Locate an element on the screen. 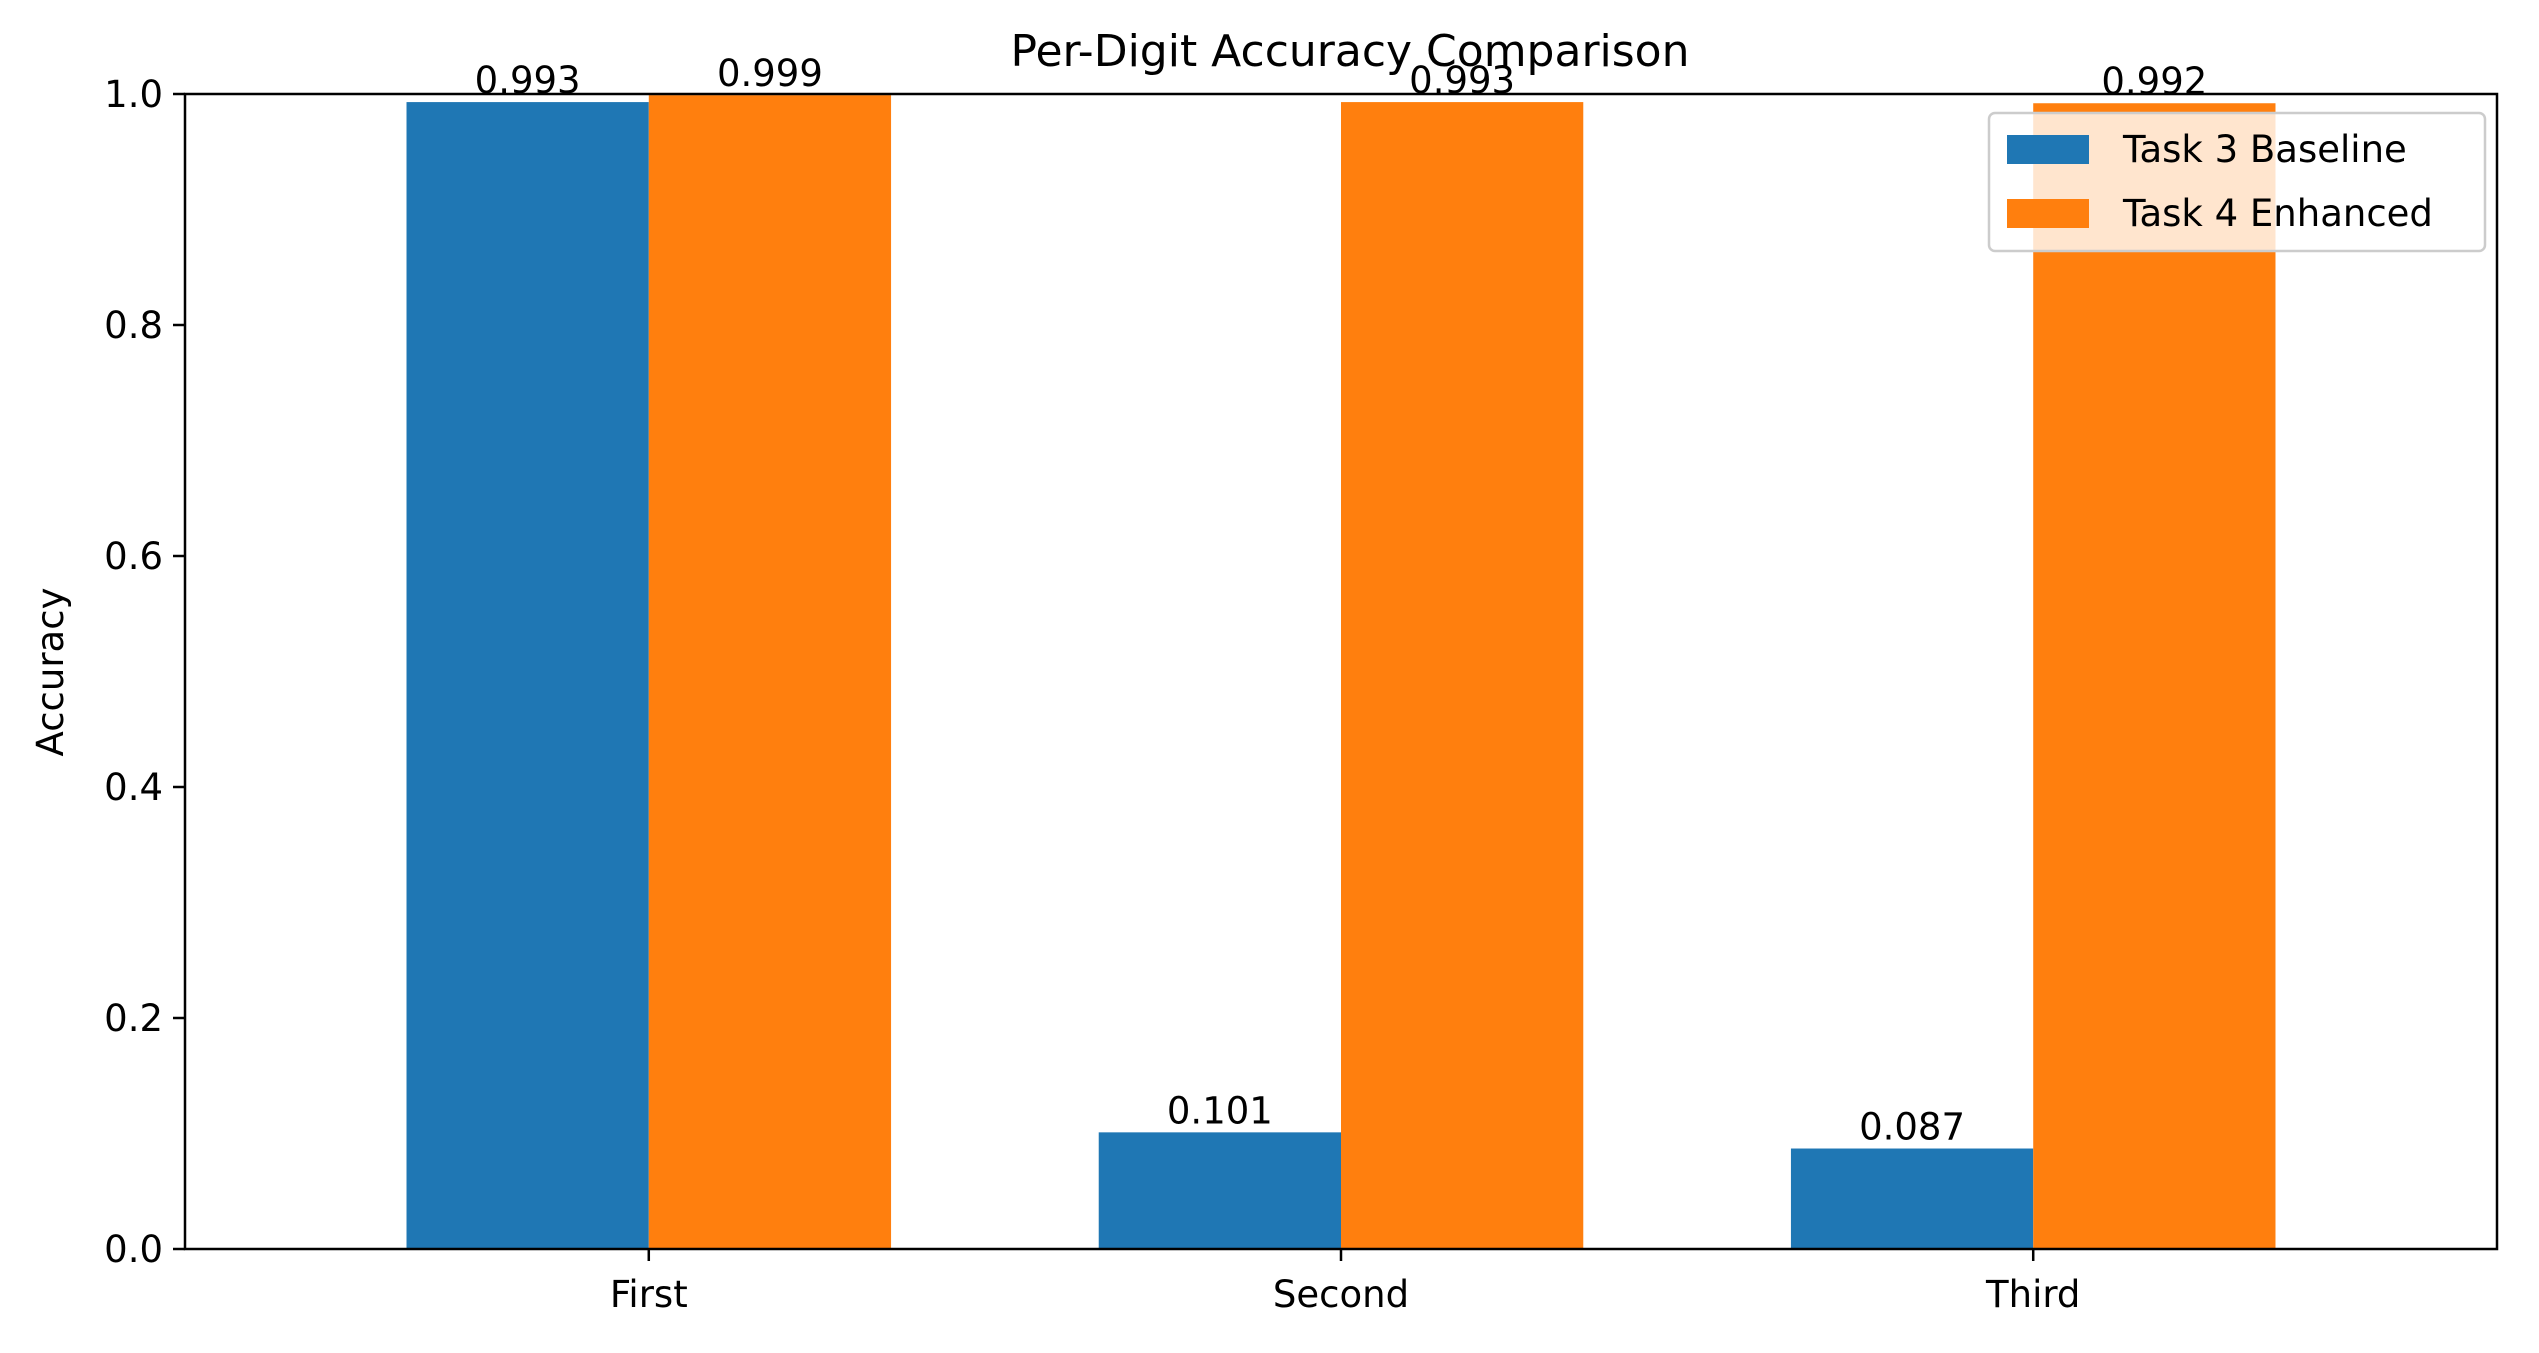 The image size is (2539, 1353). y-tick-label: 0.6 is located at coordinates (133, 556).